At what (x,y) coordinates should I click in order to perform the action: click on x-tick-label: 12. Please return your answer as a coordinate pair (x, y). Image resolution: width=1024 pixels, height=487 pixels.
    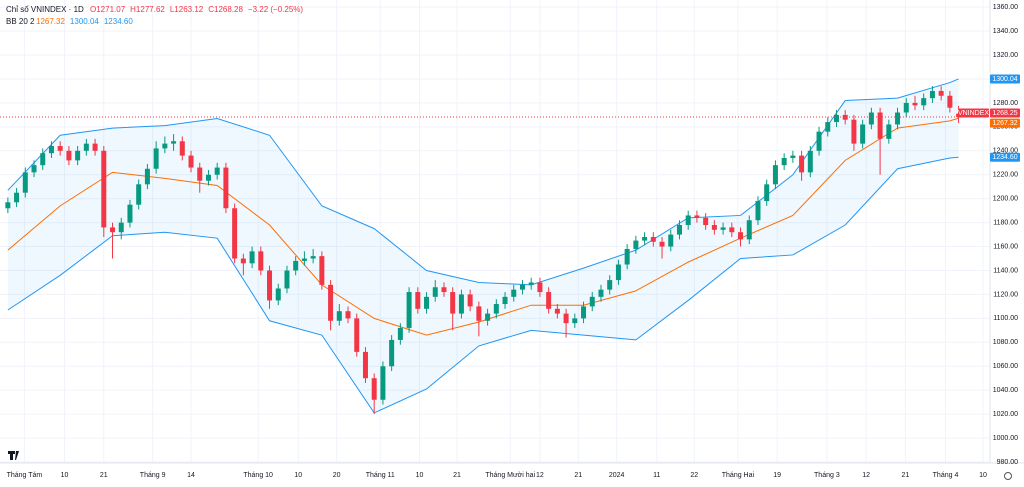
    Looking at the image, I should click on (866, 475).